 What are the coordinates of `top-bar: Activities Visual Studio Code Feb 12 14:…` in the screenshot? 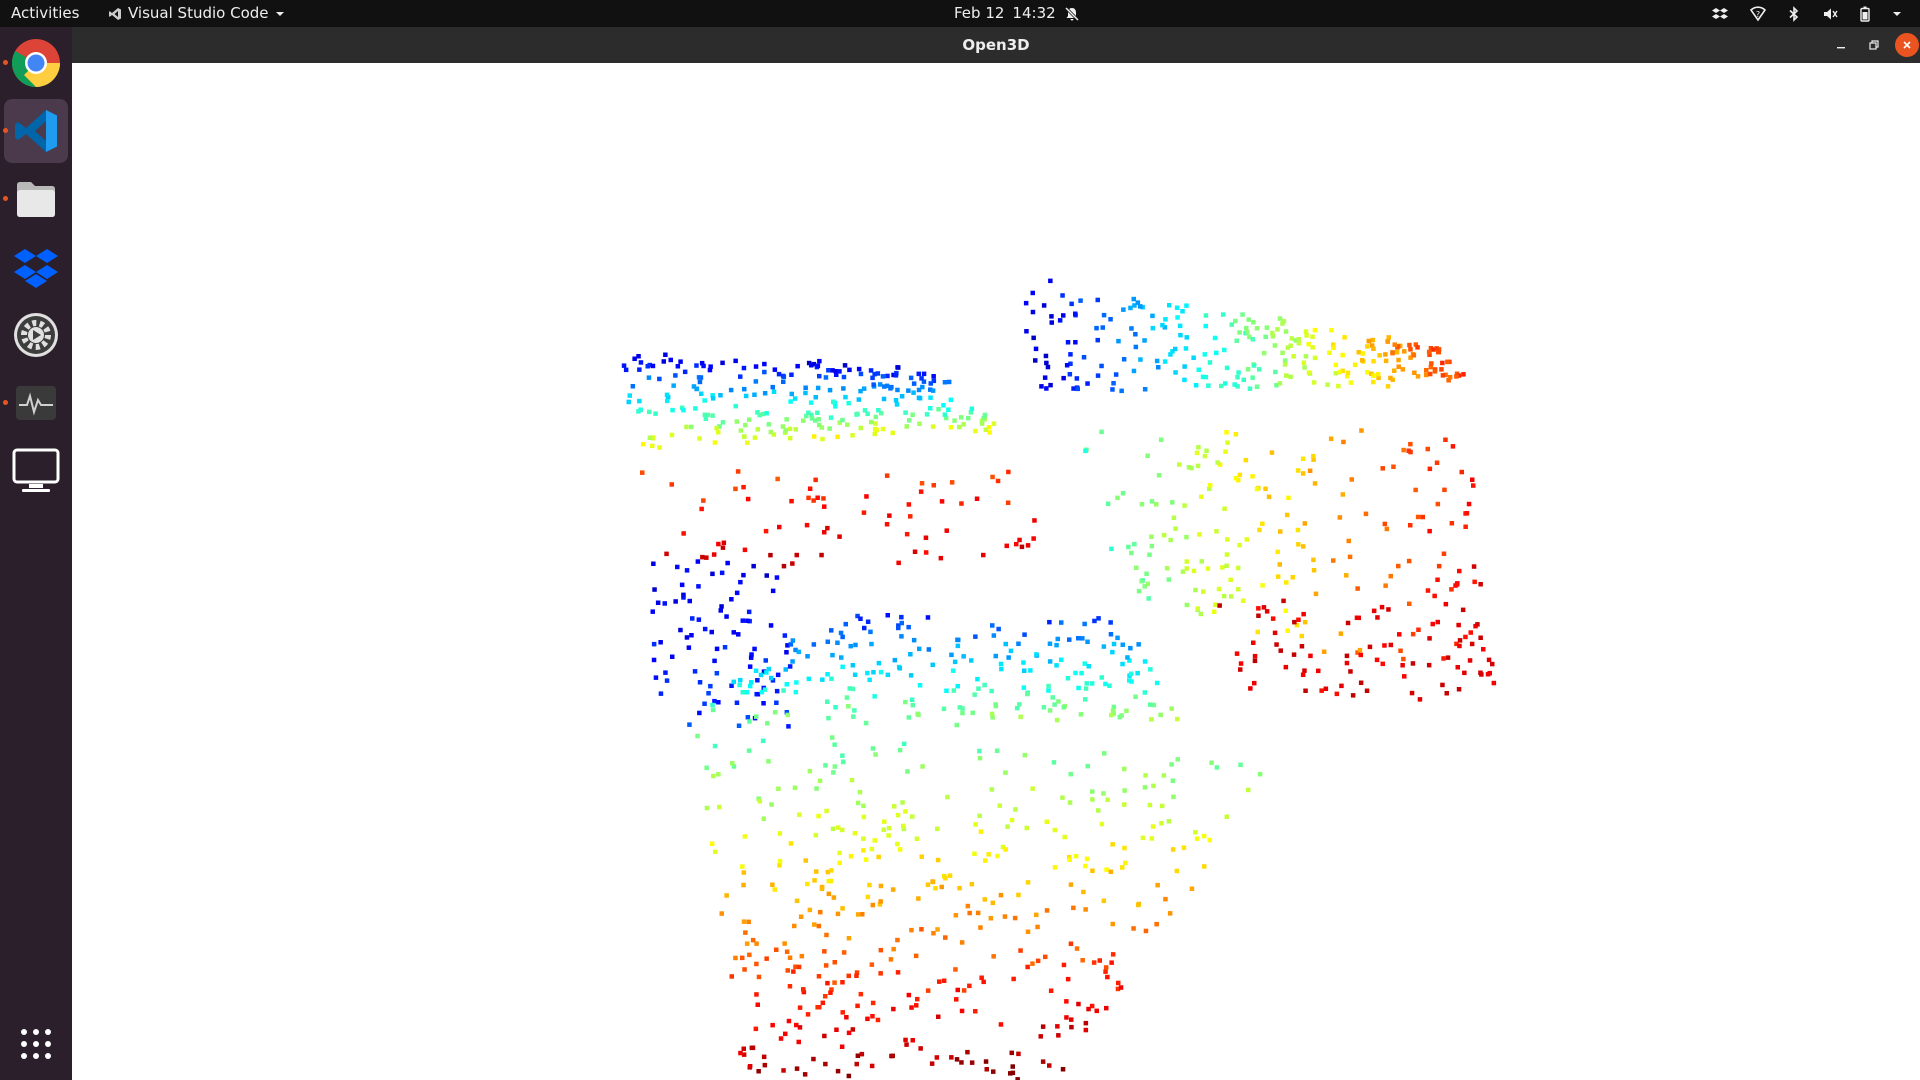 It's located at (960, 13).